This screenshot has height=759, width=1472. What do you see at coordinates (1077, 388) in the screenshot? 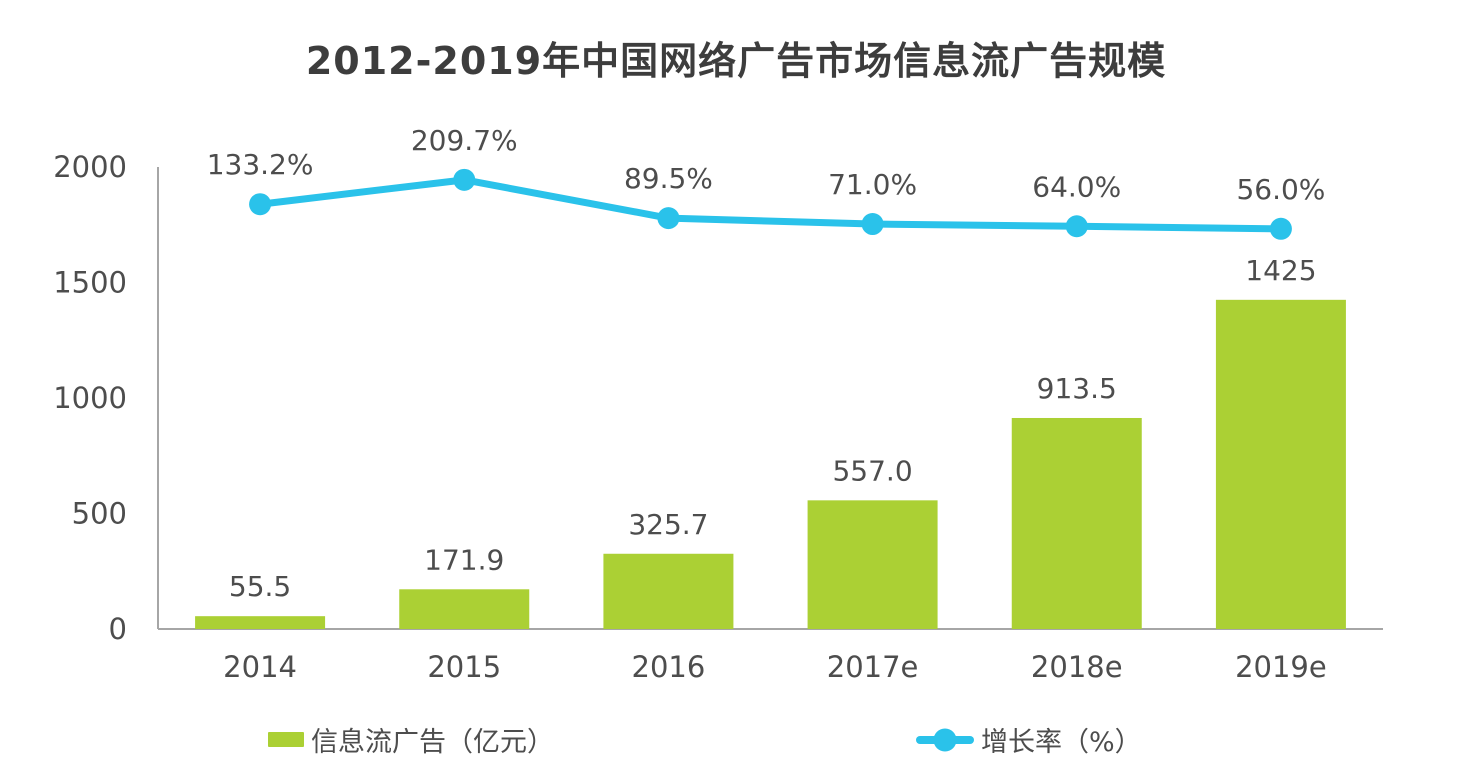
I see `bar-value-label: 913.5` at bounding box center [1077, 388].